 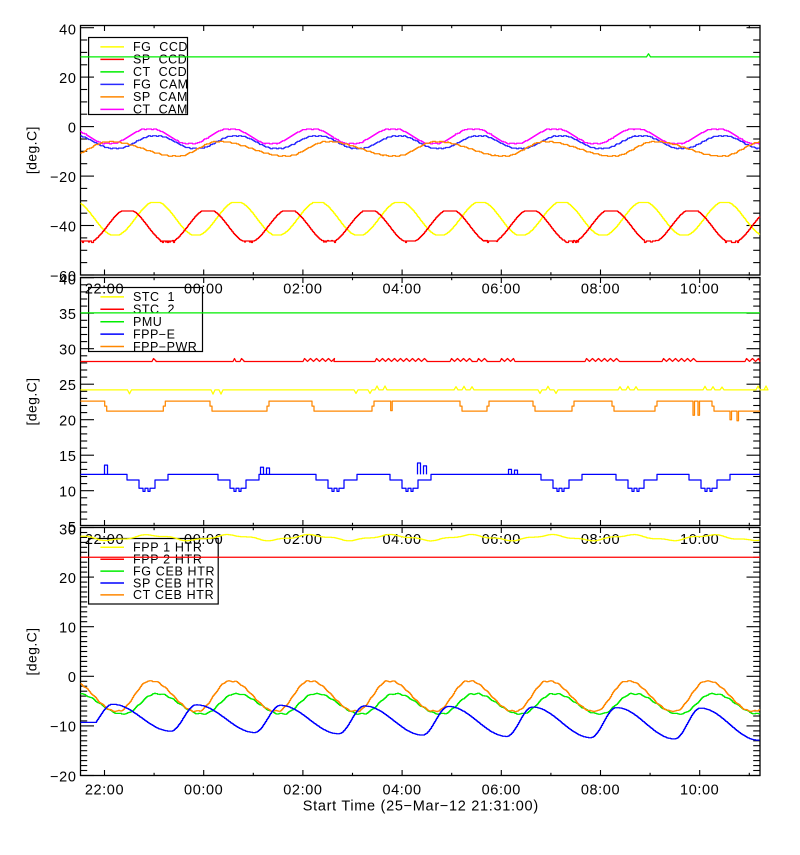 I want to click on svg-text: −40, so click(x=63, y=227).